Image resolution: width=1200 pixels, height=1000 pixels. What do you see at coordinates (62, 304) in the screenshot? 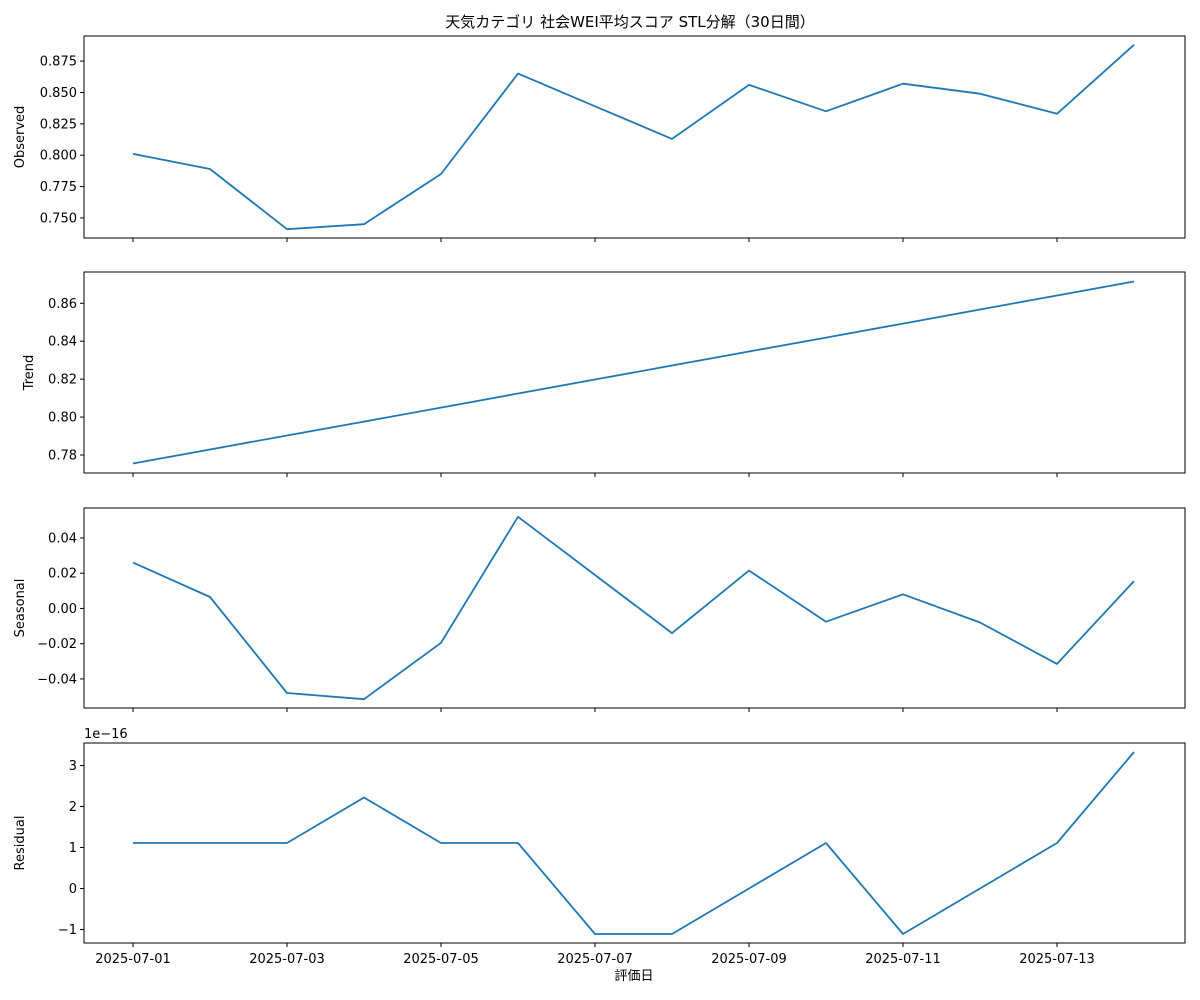
I see `y-tick-label: 0.86` at bounding box center [62, 304].